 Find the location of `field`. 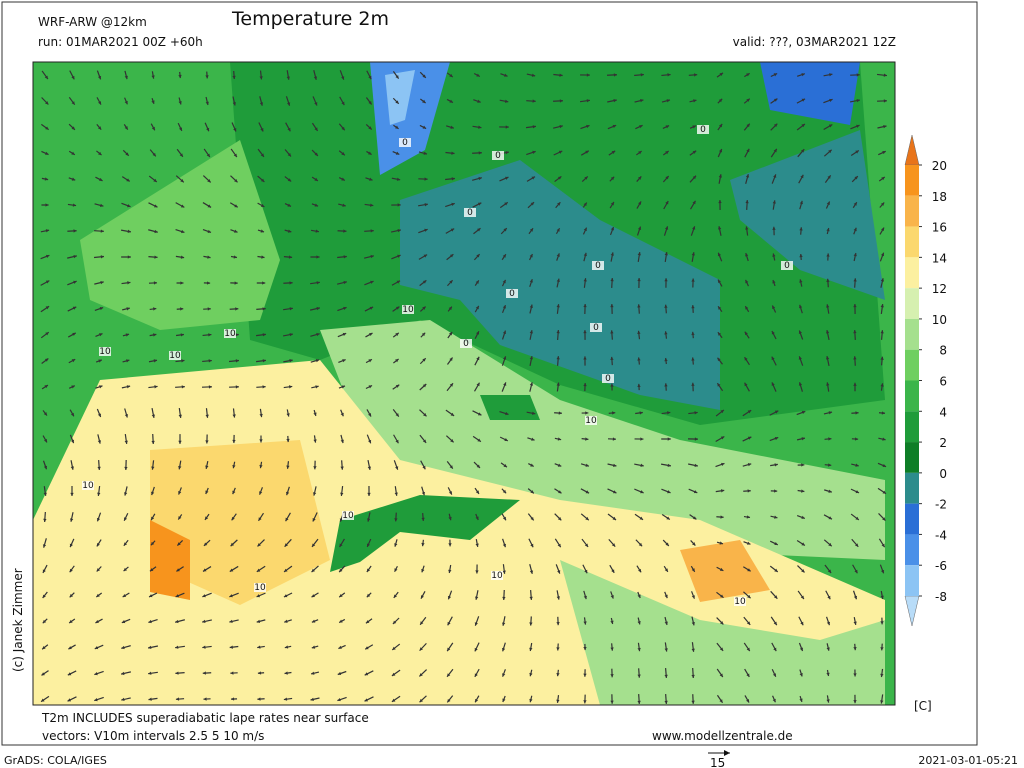

field is located at coordinates (425, 533).